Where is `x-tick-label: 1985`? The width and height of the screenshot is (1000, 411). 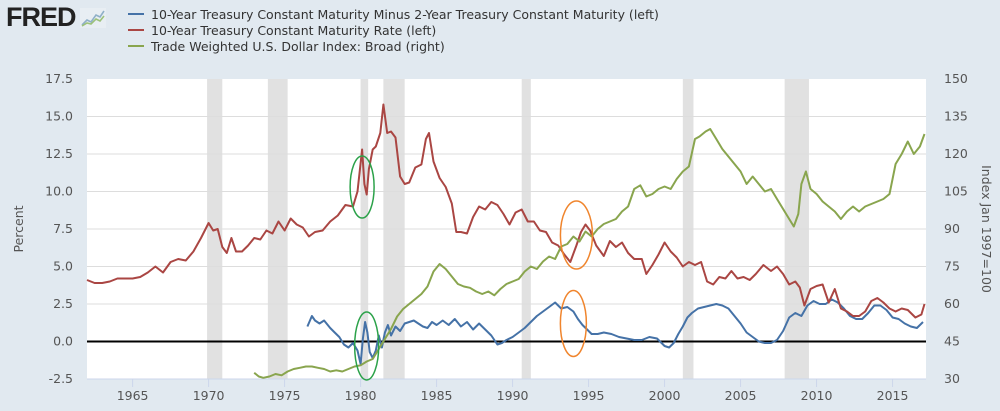 x-tick-label: 1985 is located at coordinates (437, 395).